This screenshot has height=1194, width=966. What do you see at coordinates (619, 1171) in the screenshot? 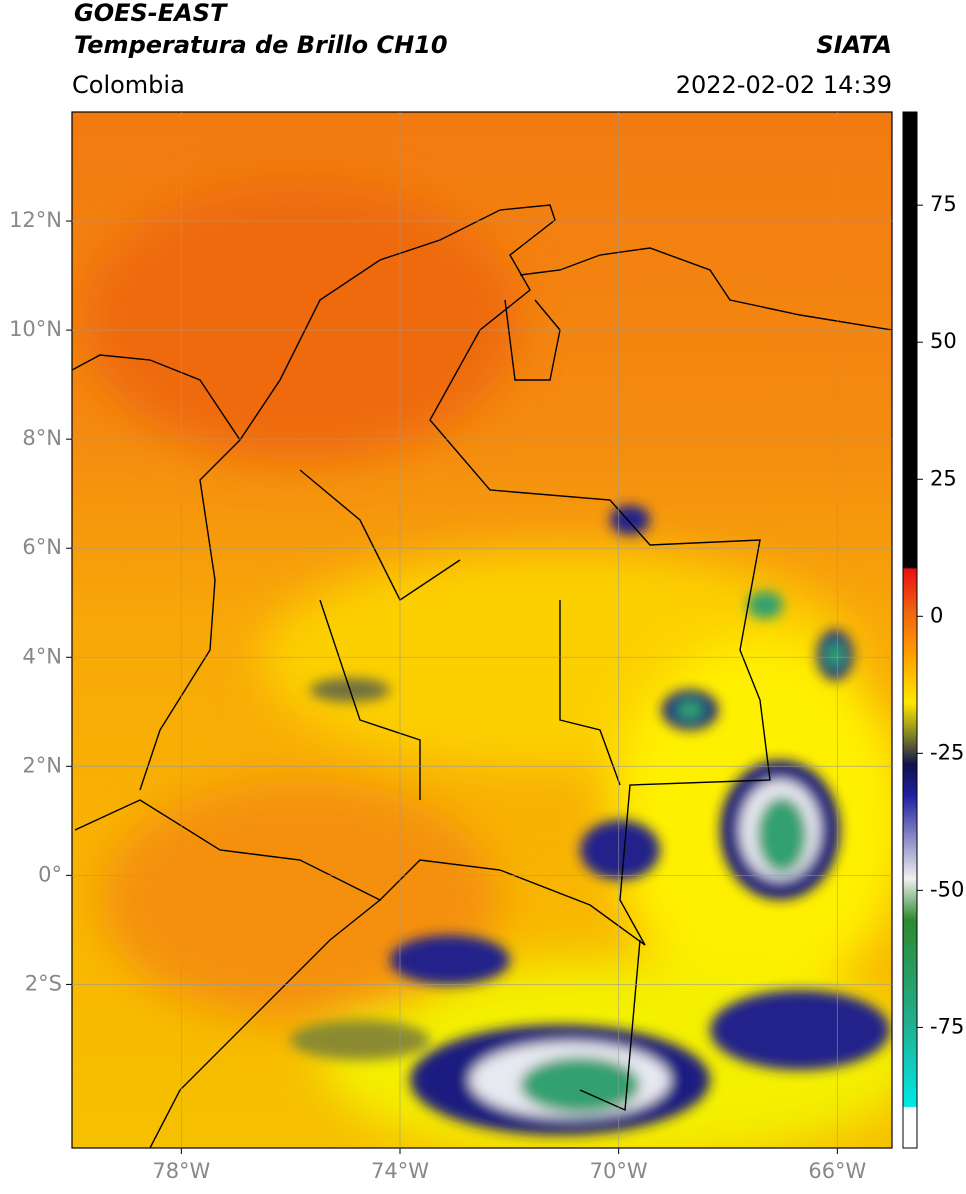
I see `lon-tick-label: 70°W` at bounding box center [619, 1171].